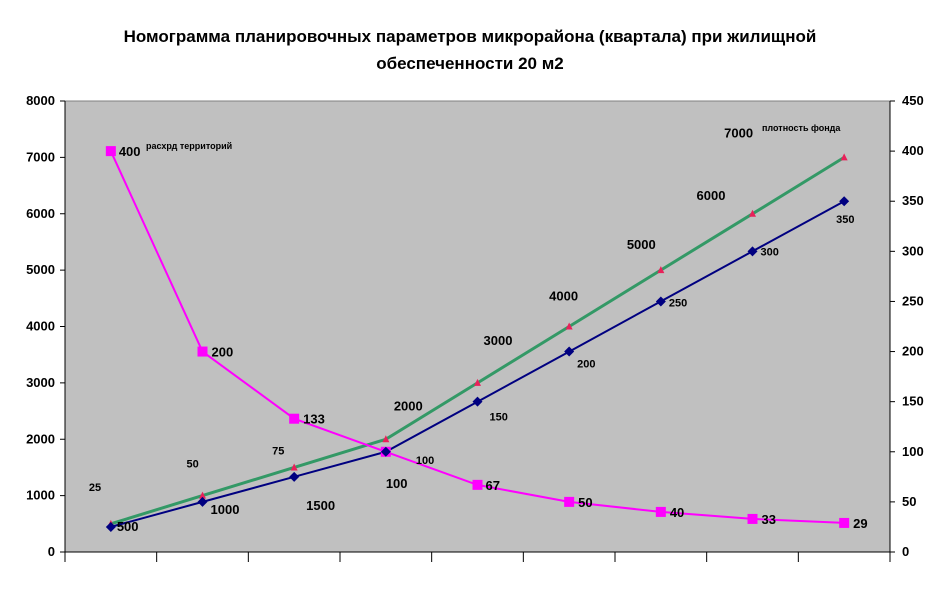 Image resolution: width=941 pixels, height=611 pixels. What do you see at coordinates (913, 451) in the screenshot?
I see `right-tick-label: 100` at bounding box center [913, 451].